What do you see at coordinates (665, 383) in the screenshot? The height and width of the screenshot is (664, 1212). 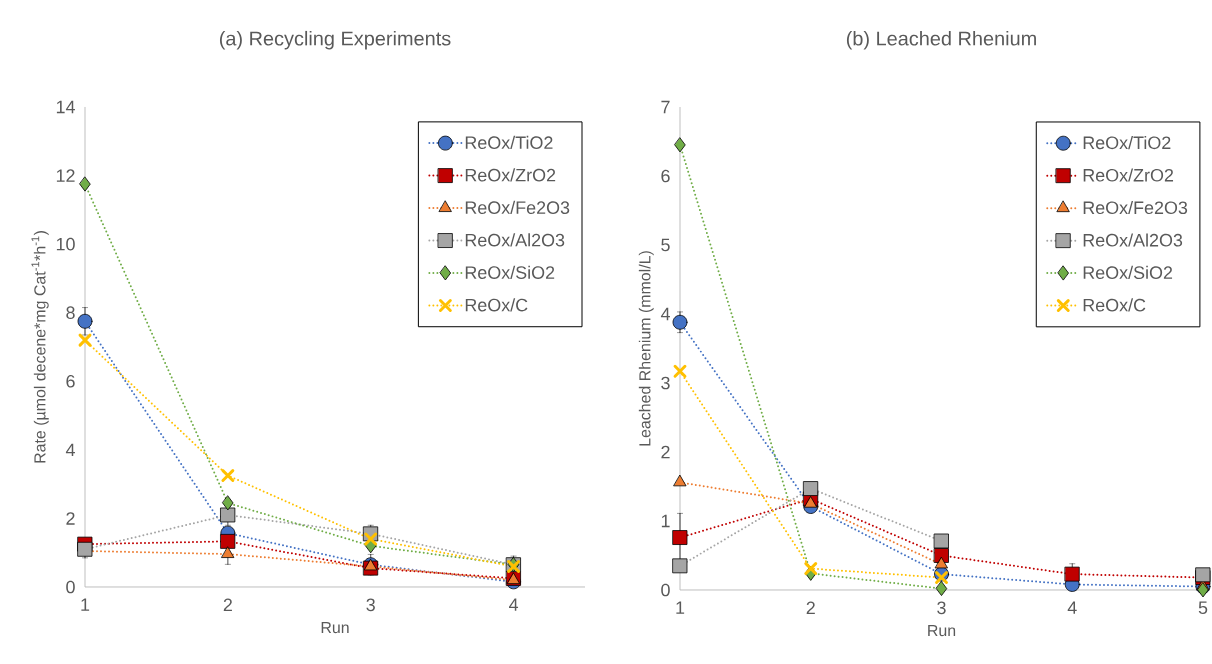 I see `y-tick-label: 3` at bounding box center [665, 383].